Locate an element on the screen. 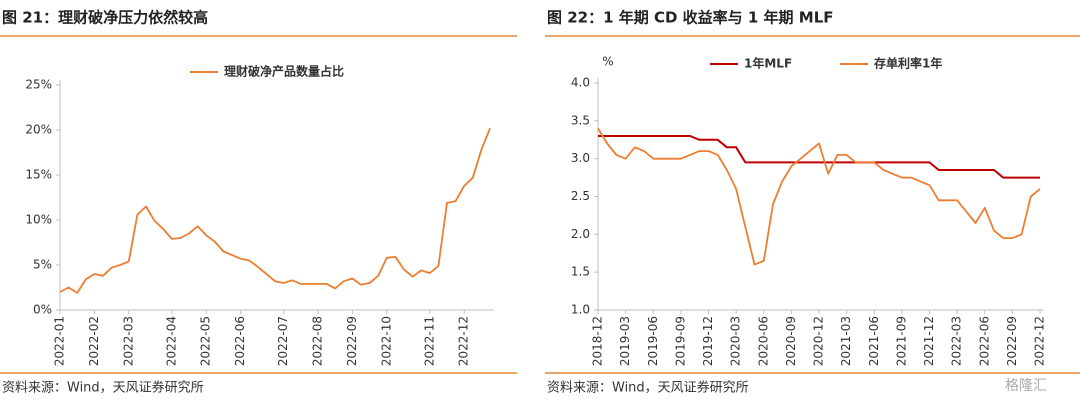  chart-title: 图 22：1 年期 CD 收益率与 1 年期 MLF is located at coordinates (690, 18).